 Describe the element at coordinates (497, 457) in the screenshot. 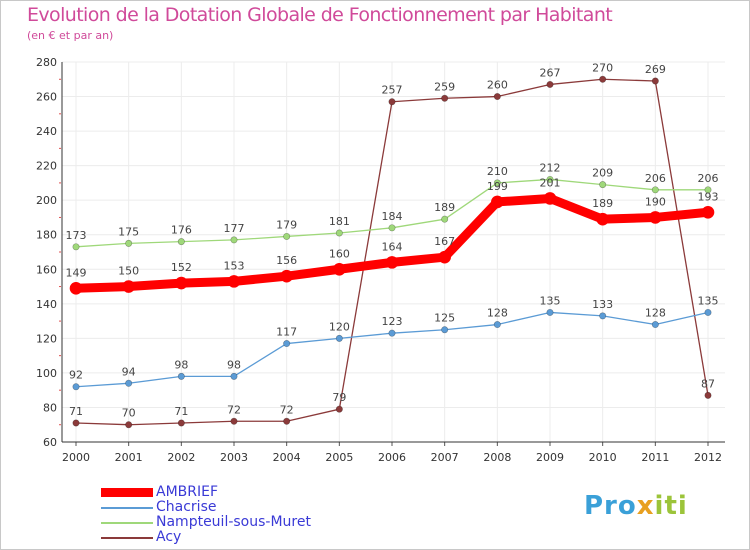

I see `x-tick-label: 2008` at that location.